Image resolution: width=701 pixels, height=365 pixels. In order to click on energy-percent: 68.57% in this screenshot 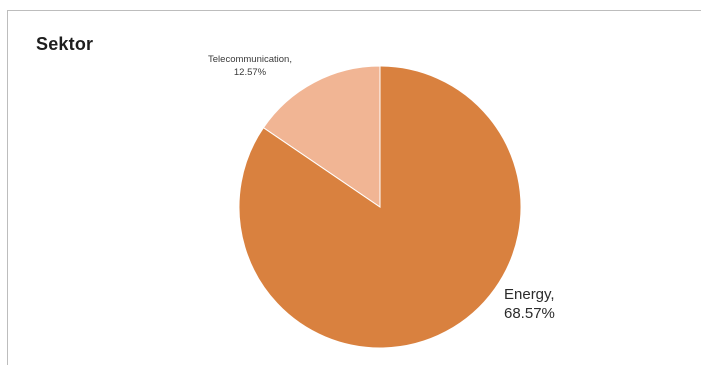, I will do `click(529, 313)`.